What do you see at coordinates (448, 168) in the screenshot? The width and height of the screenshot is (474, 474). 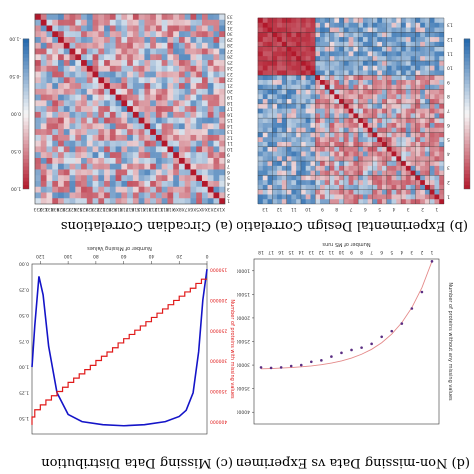 I see `heatmap-b-row-label: 3` at bounding box center [448, 168].